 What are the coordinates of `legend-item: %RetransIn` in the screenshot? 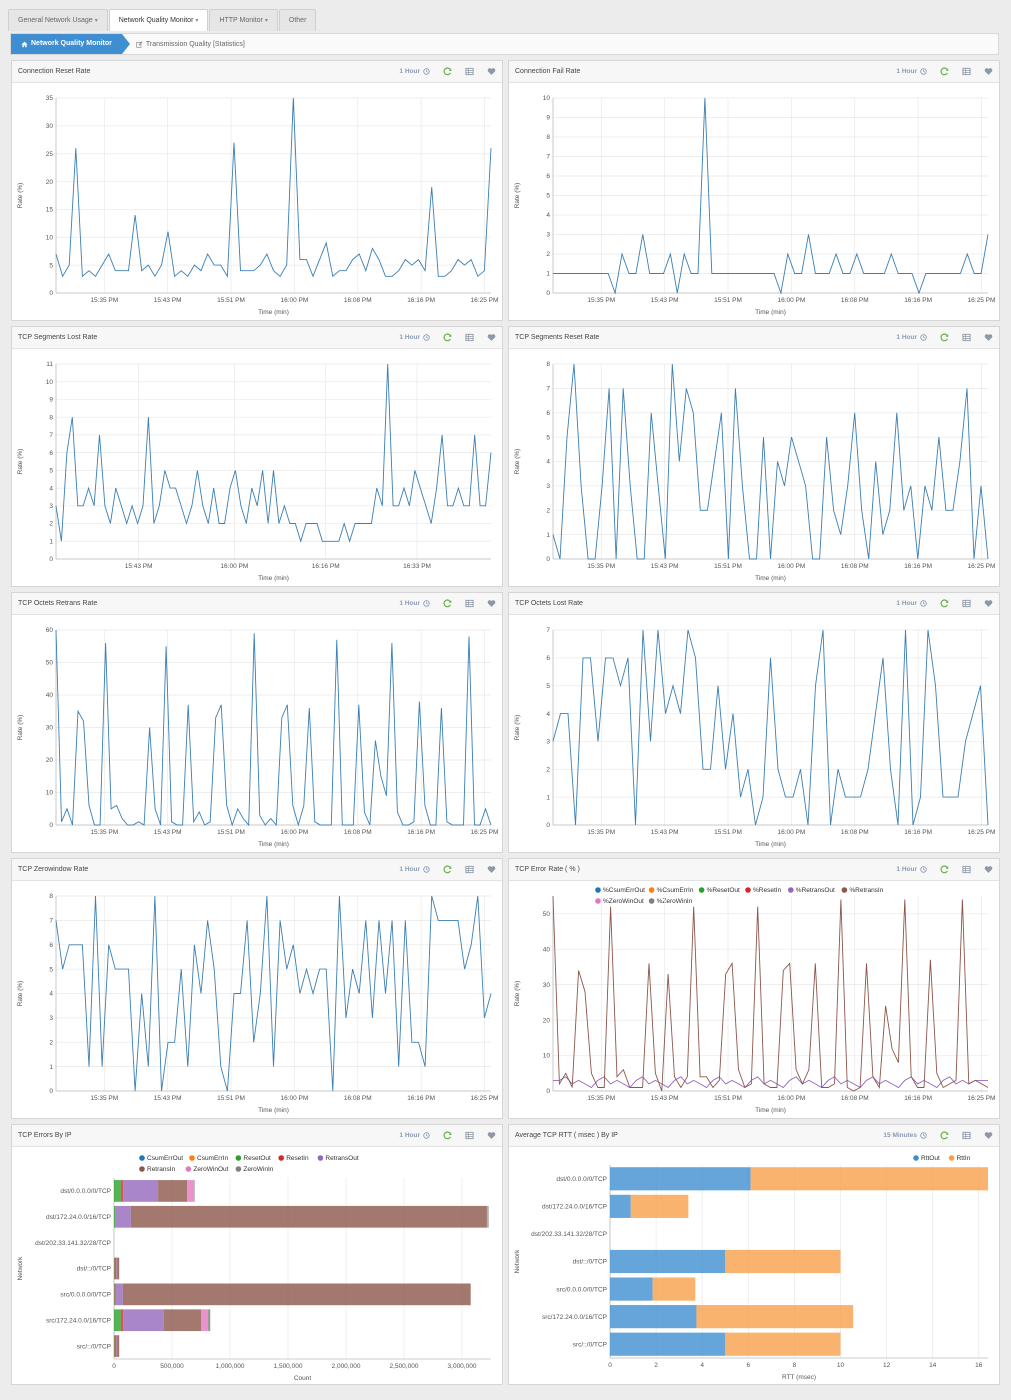 It's located at (862, 890).